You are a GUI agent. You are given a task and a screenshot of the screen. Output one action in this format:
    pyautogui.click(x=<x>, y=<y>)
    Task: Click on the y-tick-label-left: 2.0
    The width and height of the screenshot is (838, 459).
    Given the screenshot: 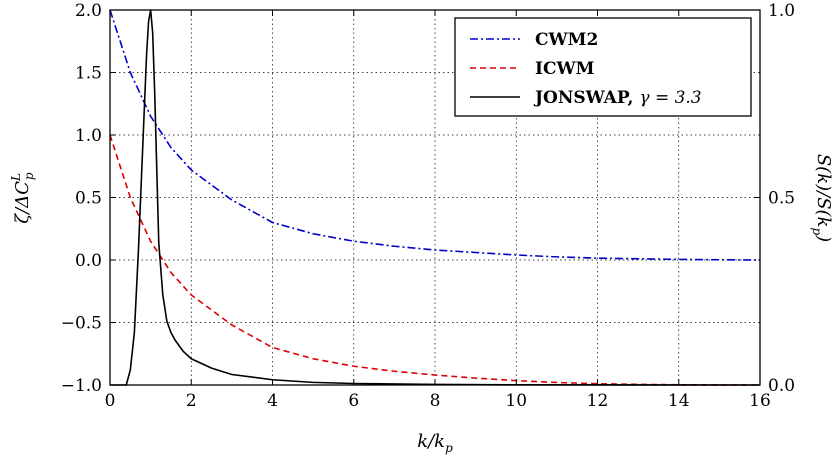 What is the action you would take?
    pyautogui.click(x=88, y=11)
    